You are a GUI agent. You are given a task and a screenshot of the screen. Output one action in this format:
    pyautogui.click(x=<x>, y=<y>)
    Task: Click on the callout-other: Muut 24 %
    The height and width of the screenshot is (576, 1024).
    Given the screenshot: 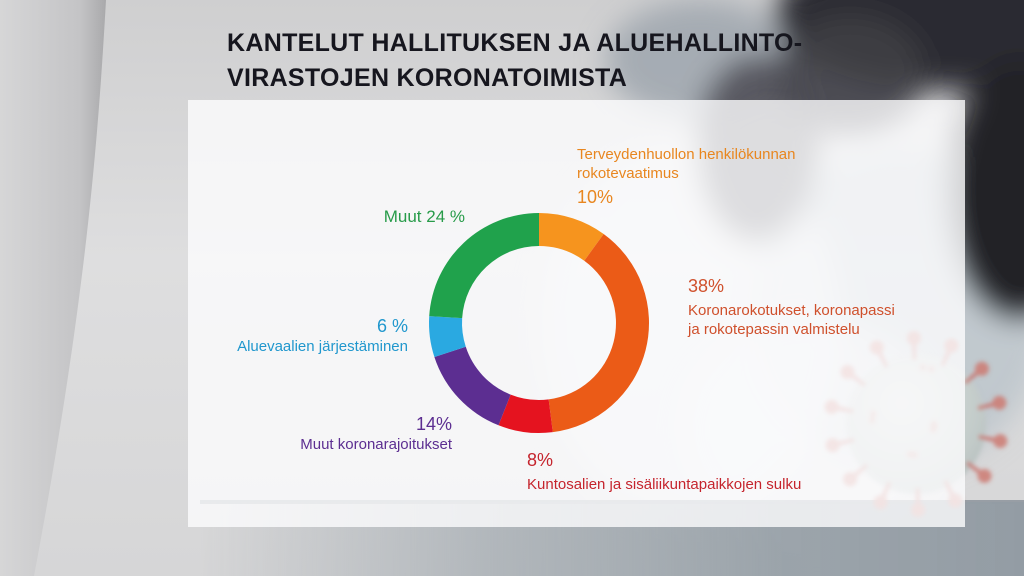 What is the action you would take?
    pyautogui.click(x=424, y=216)
    